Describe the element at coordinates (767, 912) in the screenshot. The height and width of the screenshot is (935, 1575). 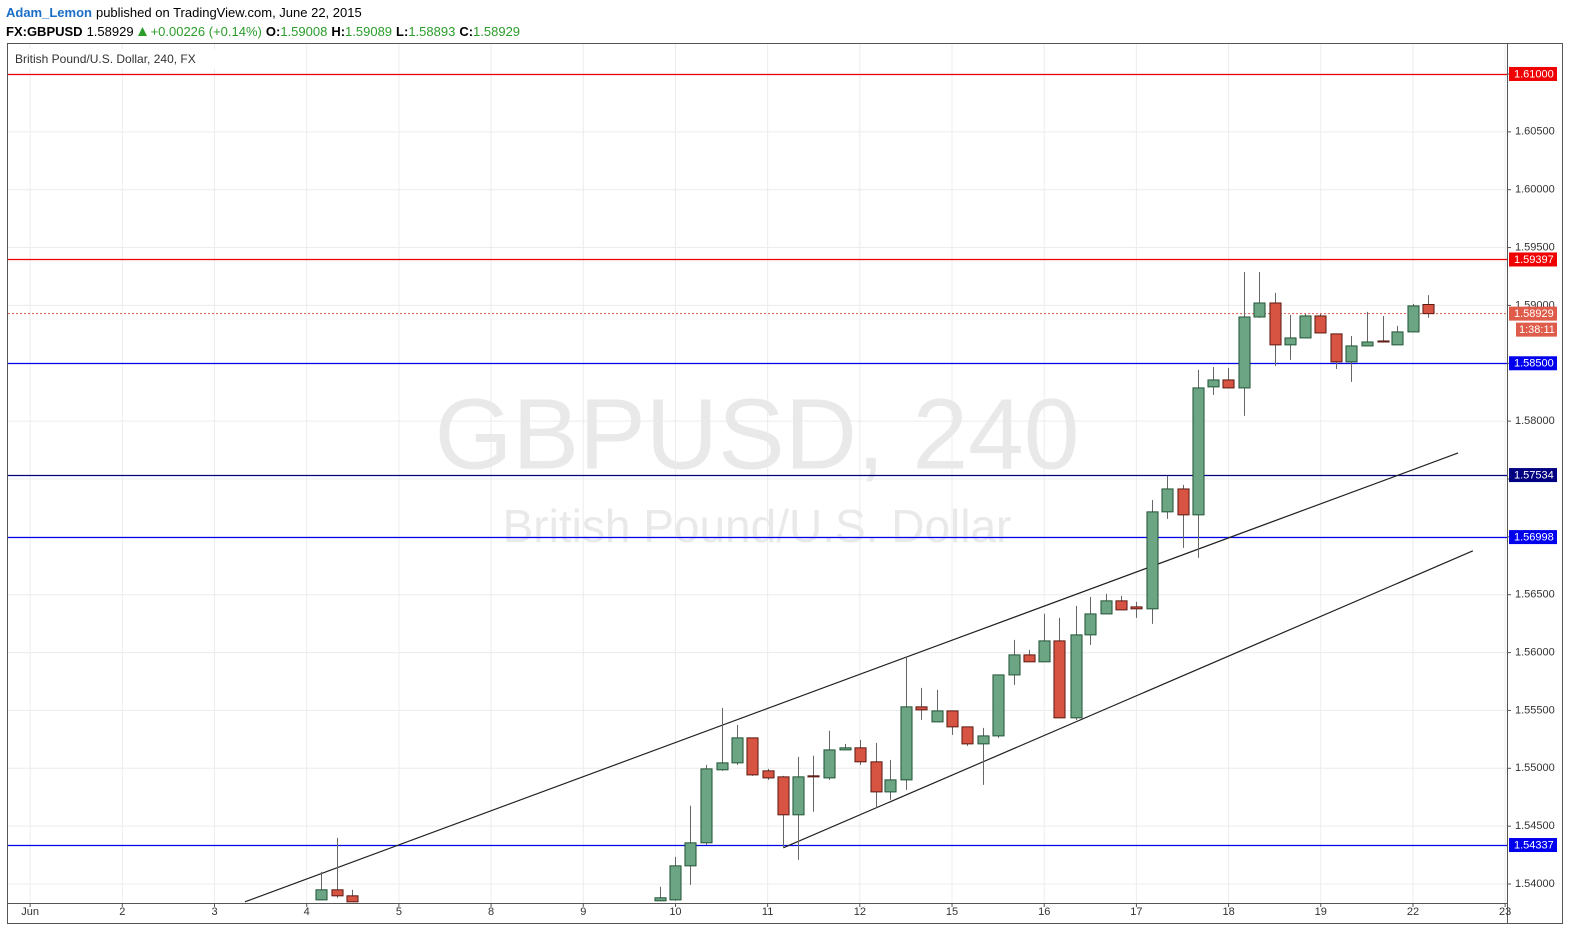
I see `x-tick-label: 11` at that location.